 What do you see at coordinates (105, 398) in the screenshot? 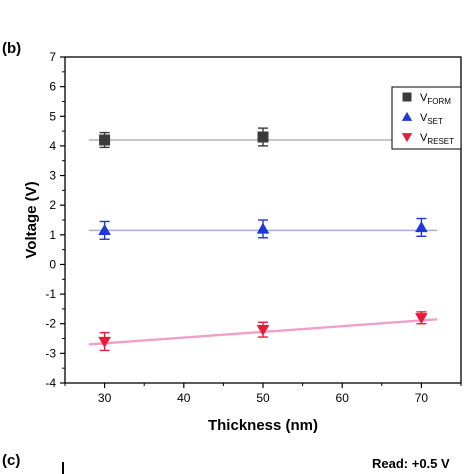
I see `x-tick-label: 30` at bounding box center [105, 398].